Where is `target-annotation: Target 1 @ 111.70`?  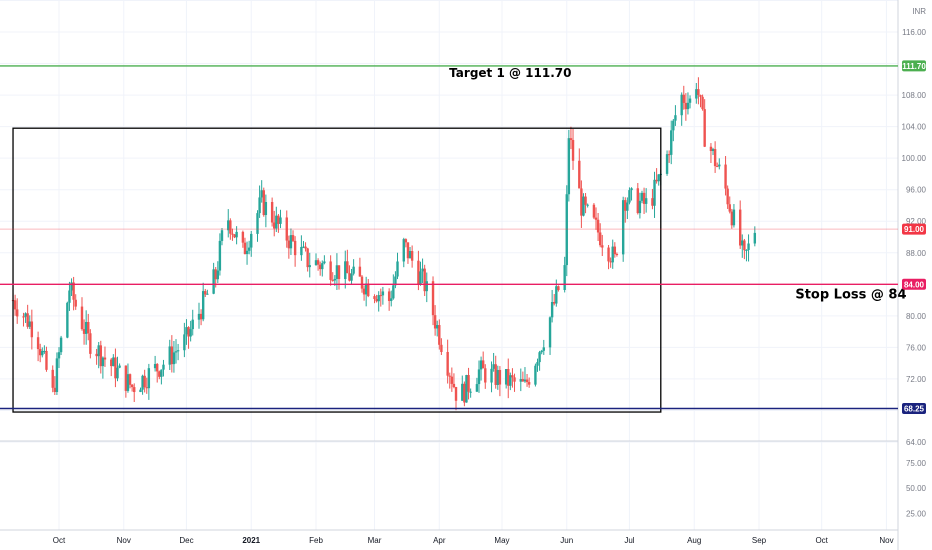
target-annotation: Target 1 @ 111.70 is located at coordinates (510, 73).